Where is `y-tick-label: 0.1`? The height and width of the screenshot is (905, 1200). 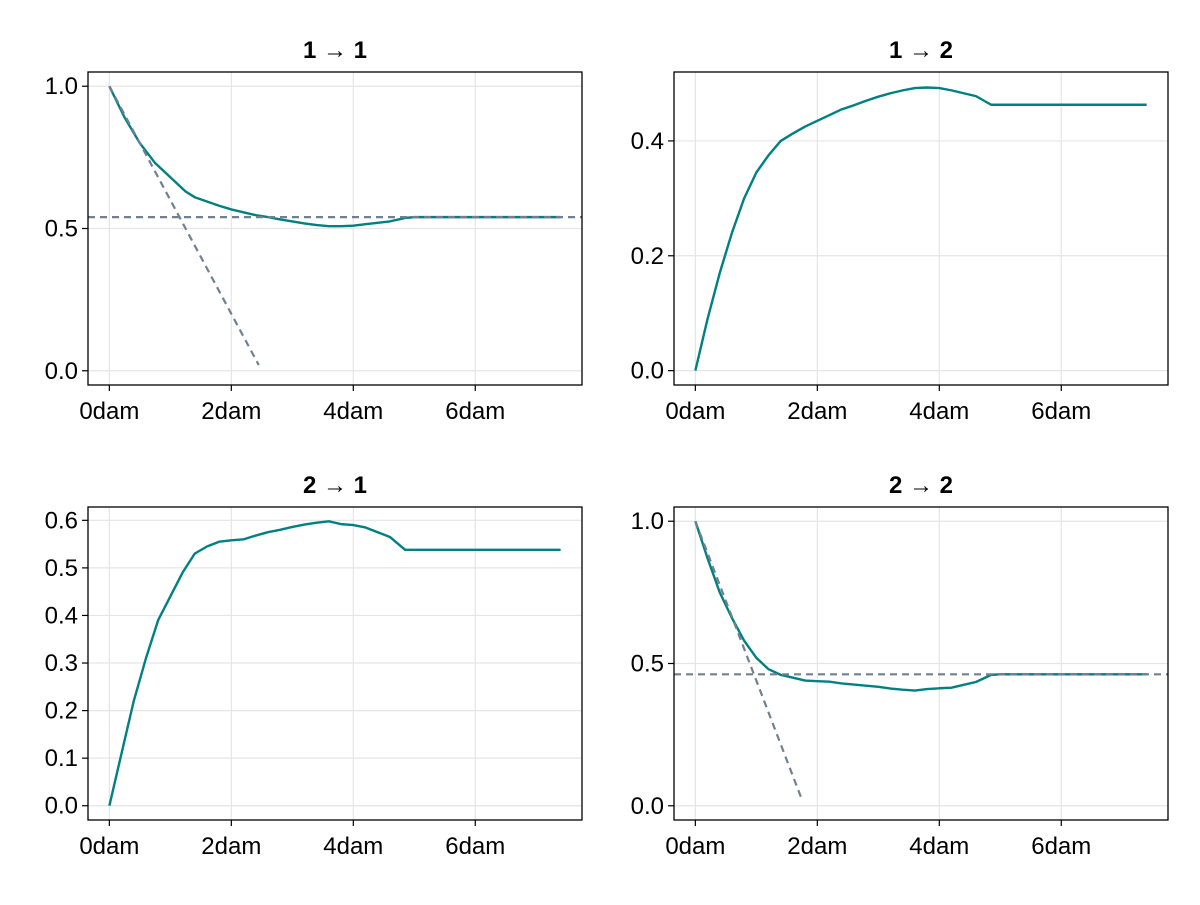
y-tick-label: 0.1 is located at coordinates (61, 758).